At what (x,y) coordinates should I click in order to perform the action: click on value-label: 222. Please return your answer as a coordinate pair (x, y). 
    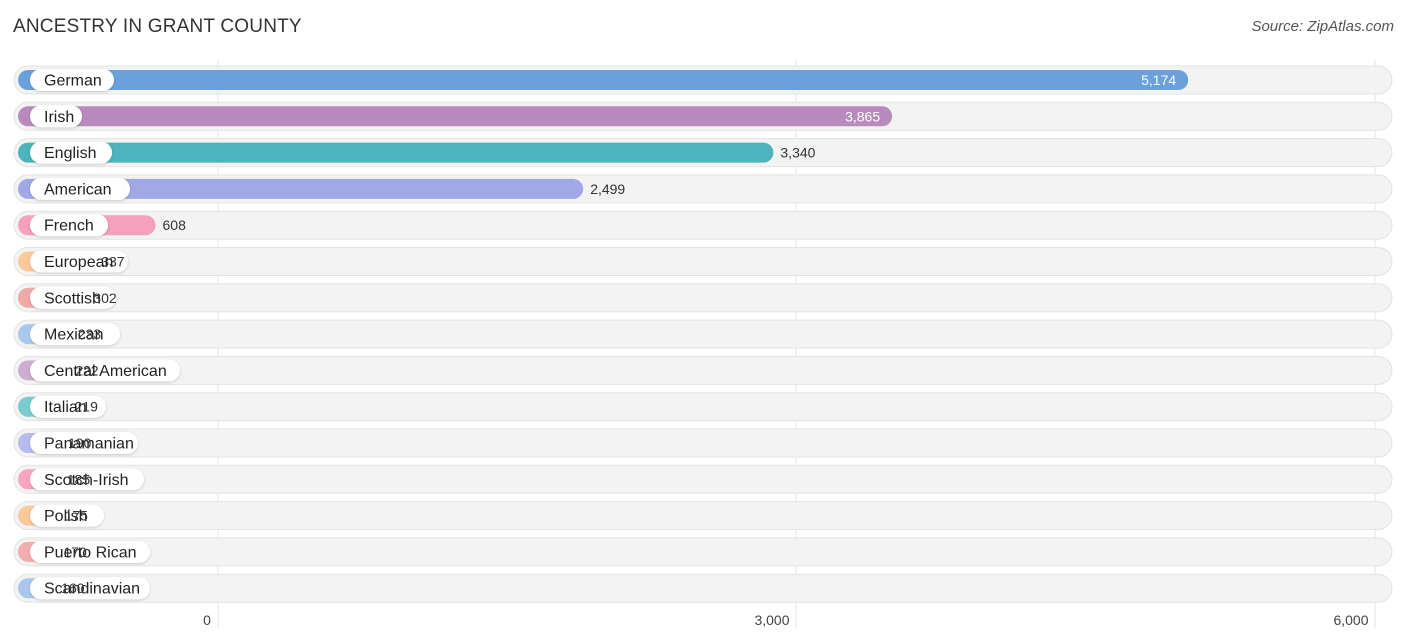
    Looking at the image, I should click on (87, 370).